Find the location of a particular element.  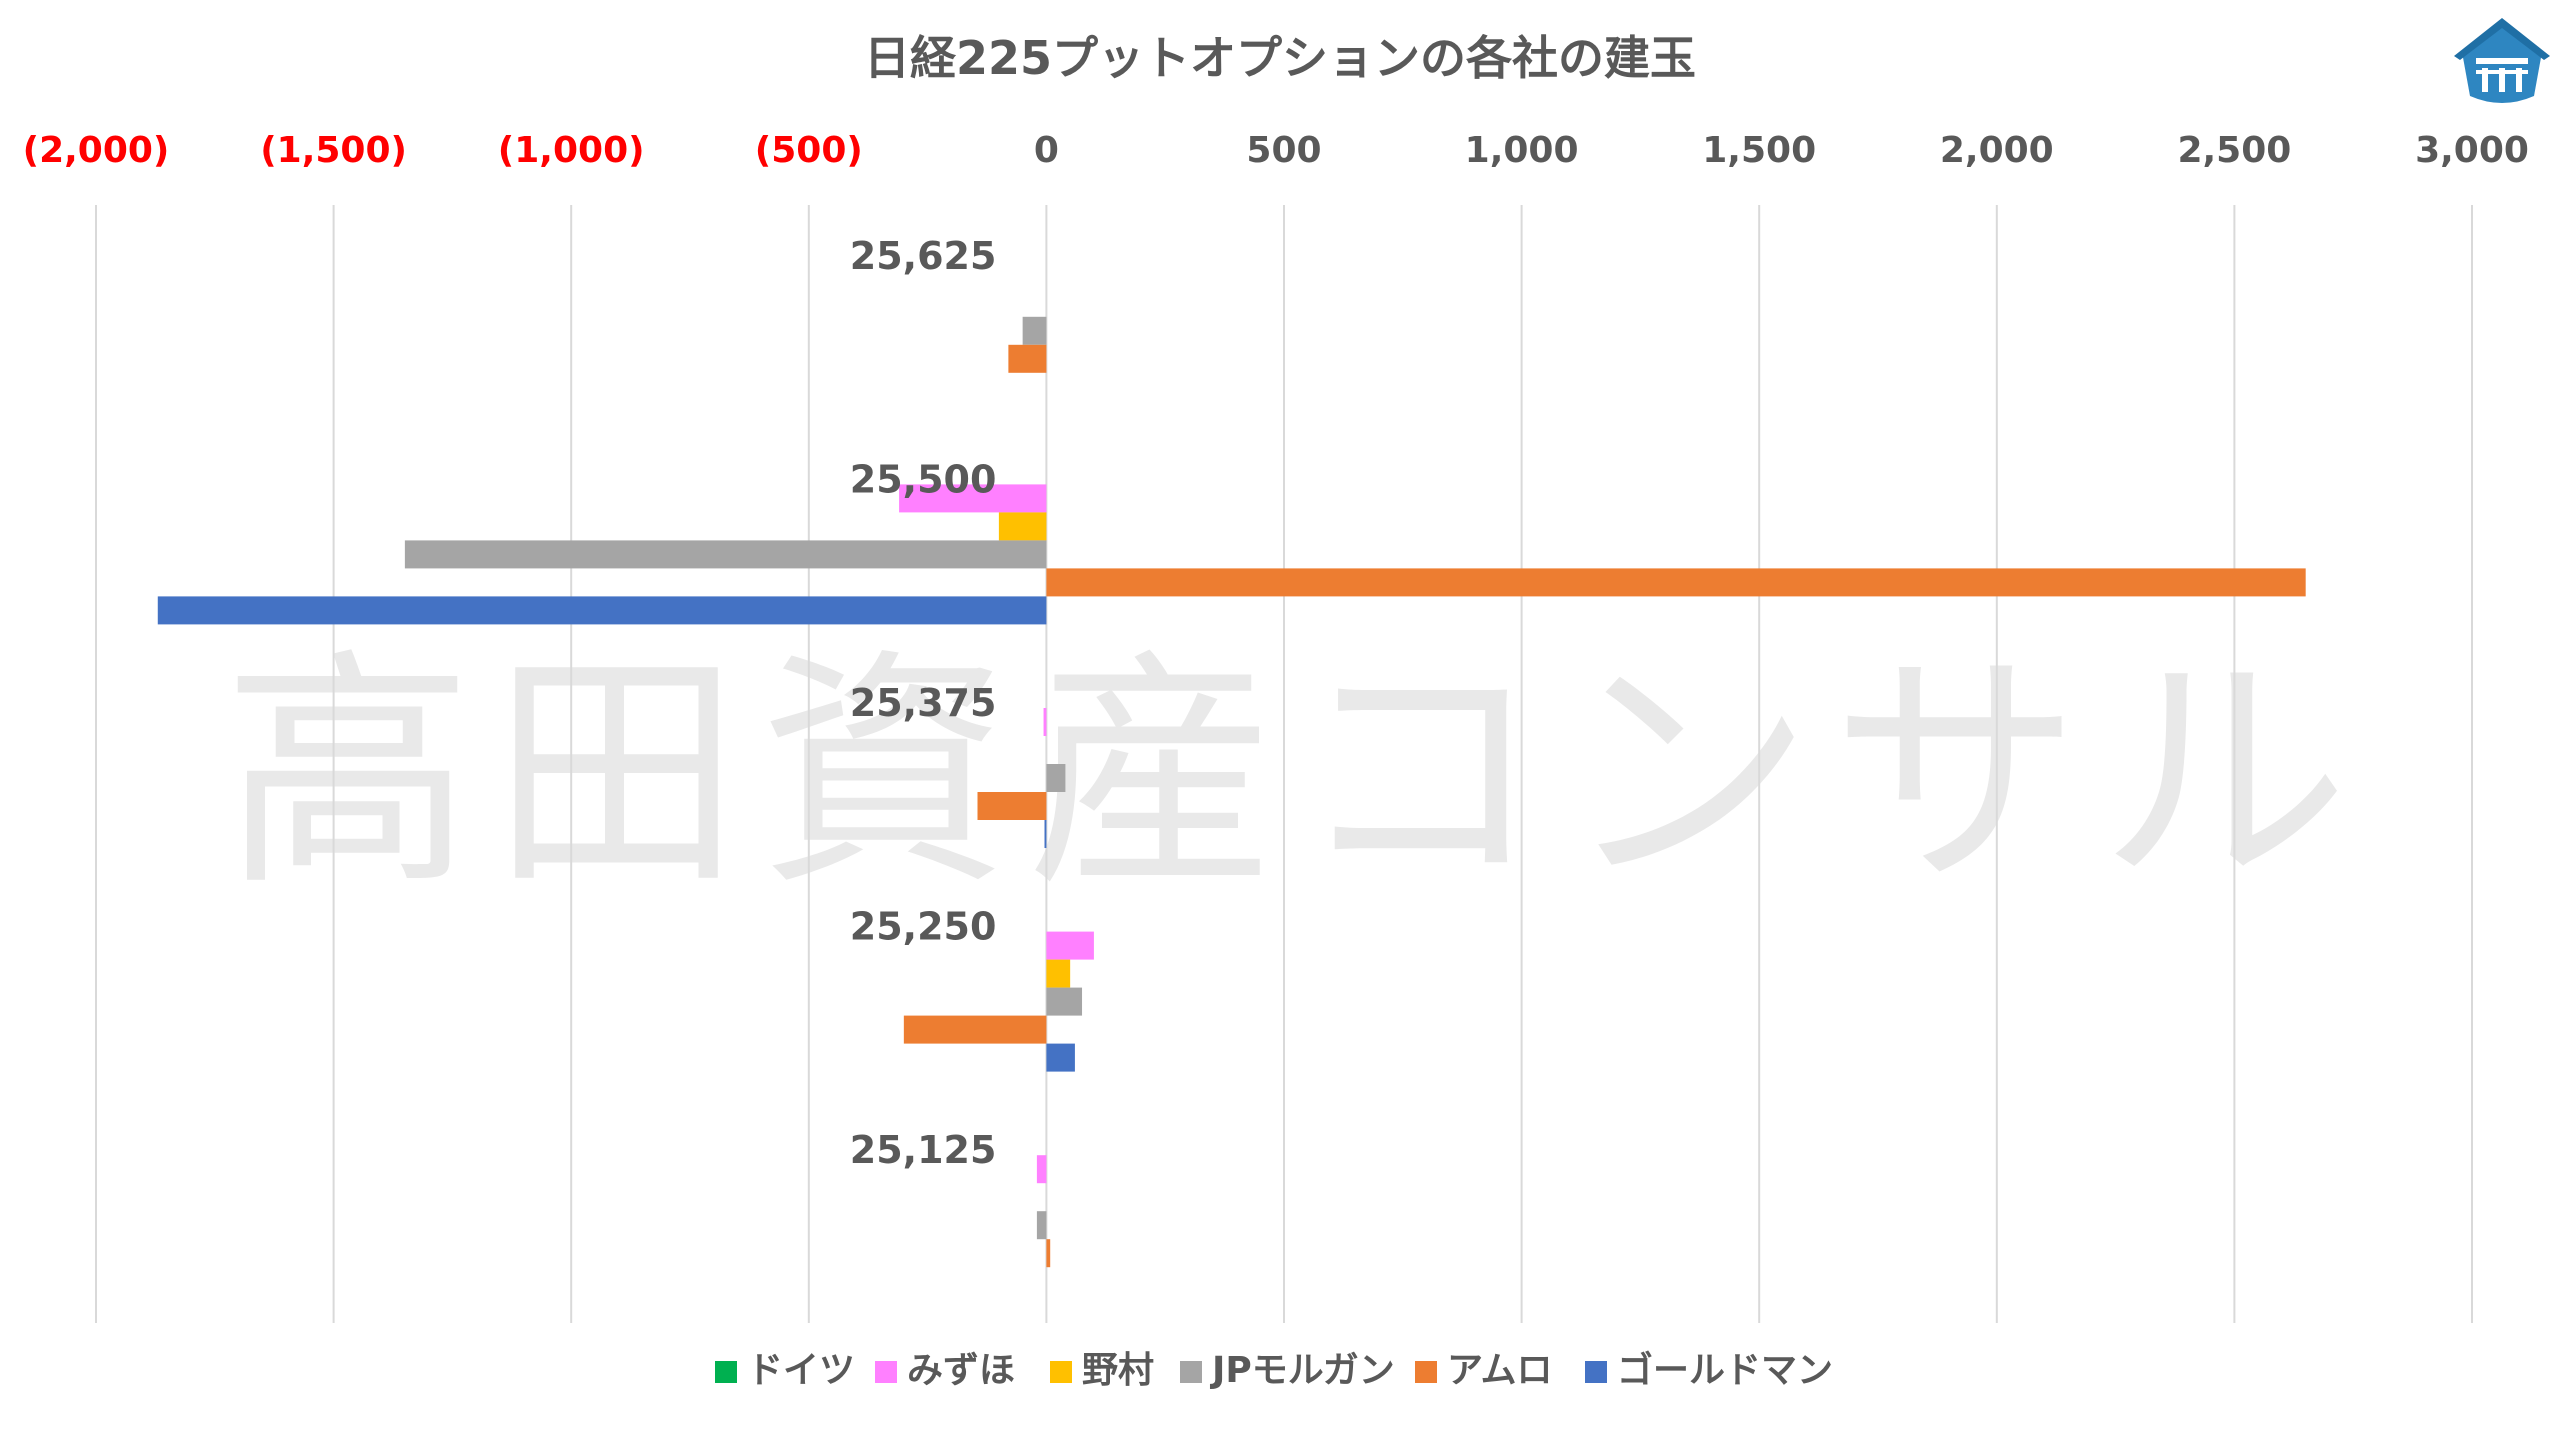

x-tick-label: 3,000 is located at coordinates (2472, 150).